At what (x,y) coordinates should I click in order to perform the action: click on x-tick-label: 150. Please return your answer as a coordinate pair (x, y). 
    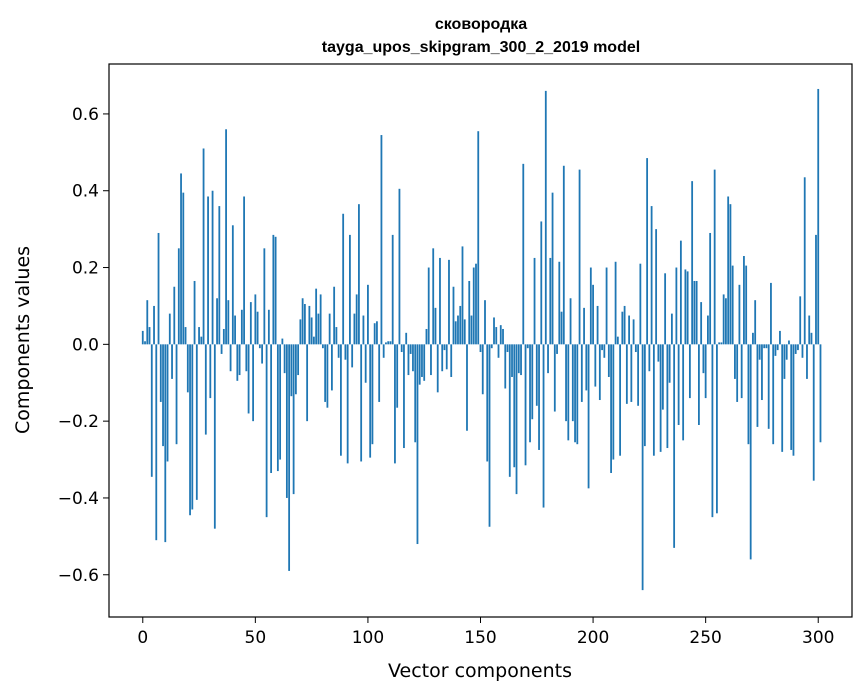
    Looking at the image, I should click on (480, 638).